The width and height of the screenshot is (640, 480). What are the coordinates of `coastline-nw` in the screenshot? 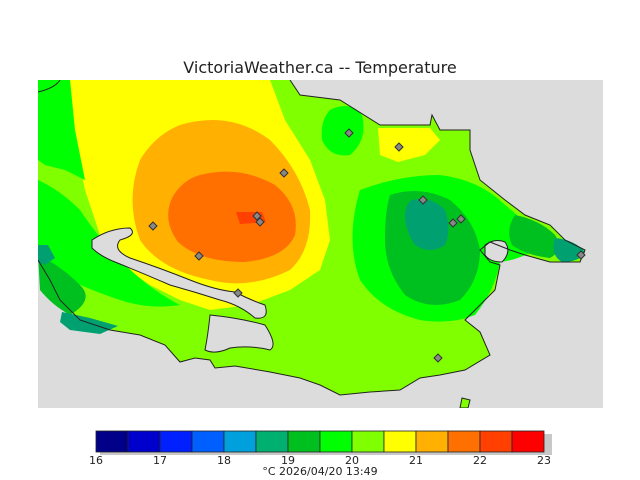 It's located at (49, 86).